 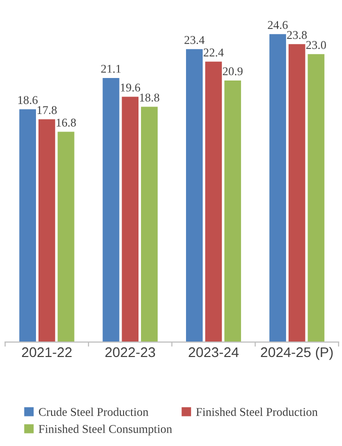 What do you see at coordinates (47, 352) in the screenshot?
I see `x-tick-label: 2021-22` at bounding box center [47, 352].